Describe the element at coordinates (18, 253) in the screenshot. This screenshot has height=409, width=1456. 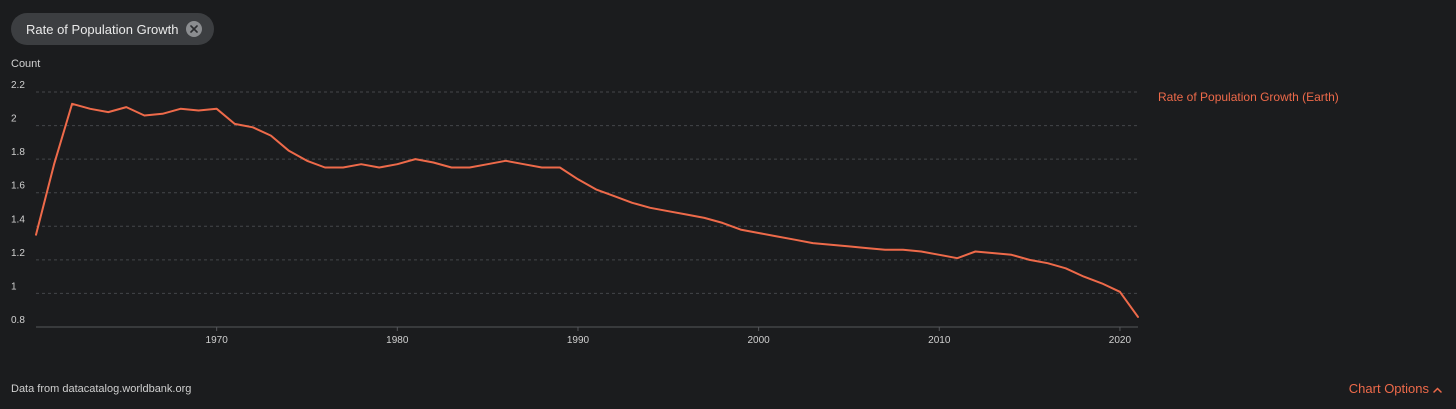
I see `y-tick-label: 1.2` at that location.